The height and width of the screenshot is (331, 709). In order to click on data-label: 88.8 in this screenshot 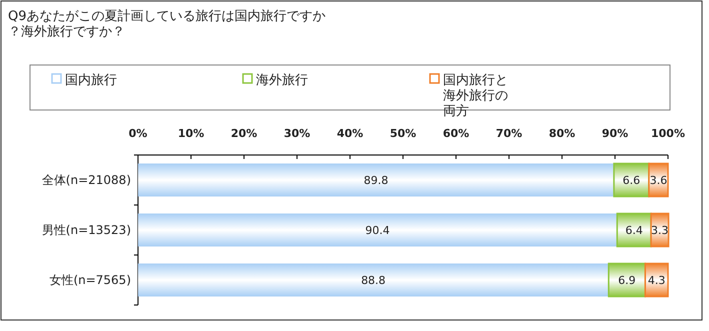, I will do `click(373, 280)`.